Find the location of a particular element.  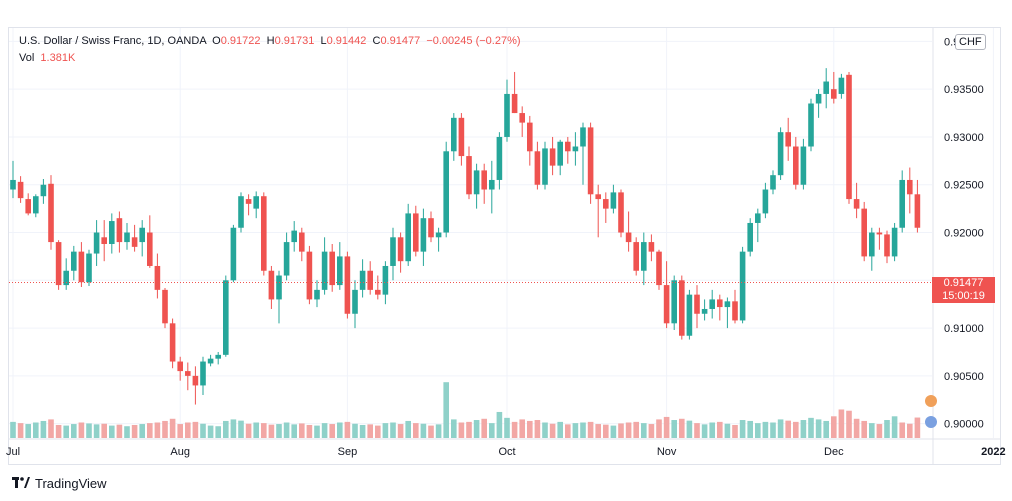

y-tick-label: 0.92000 is located at coordinates (964, 234).